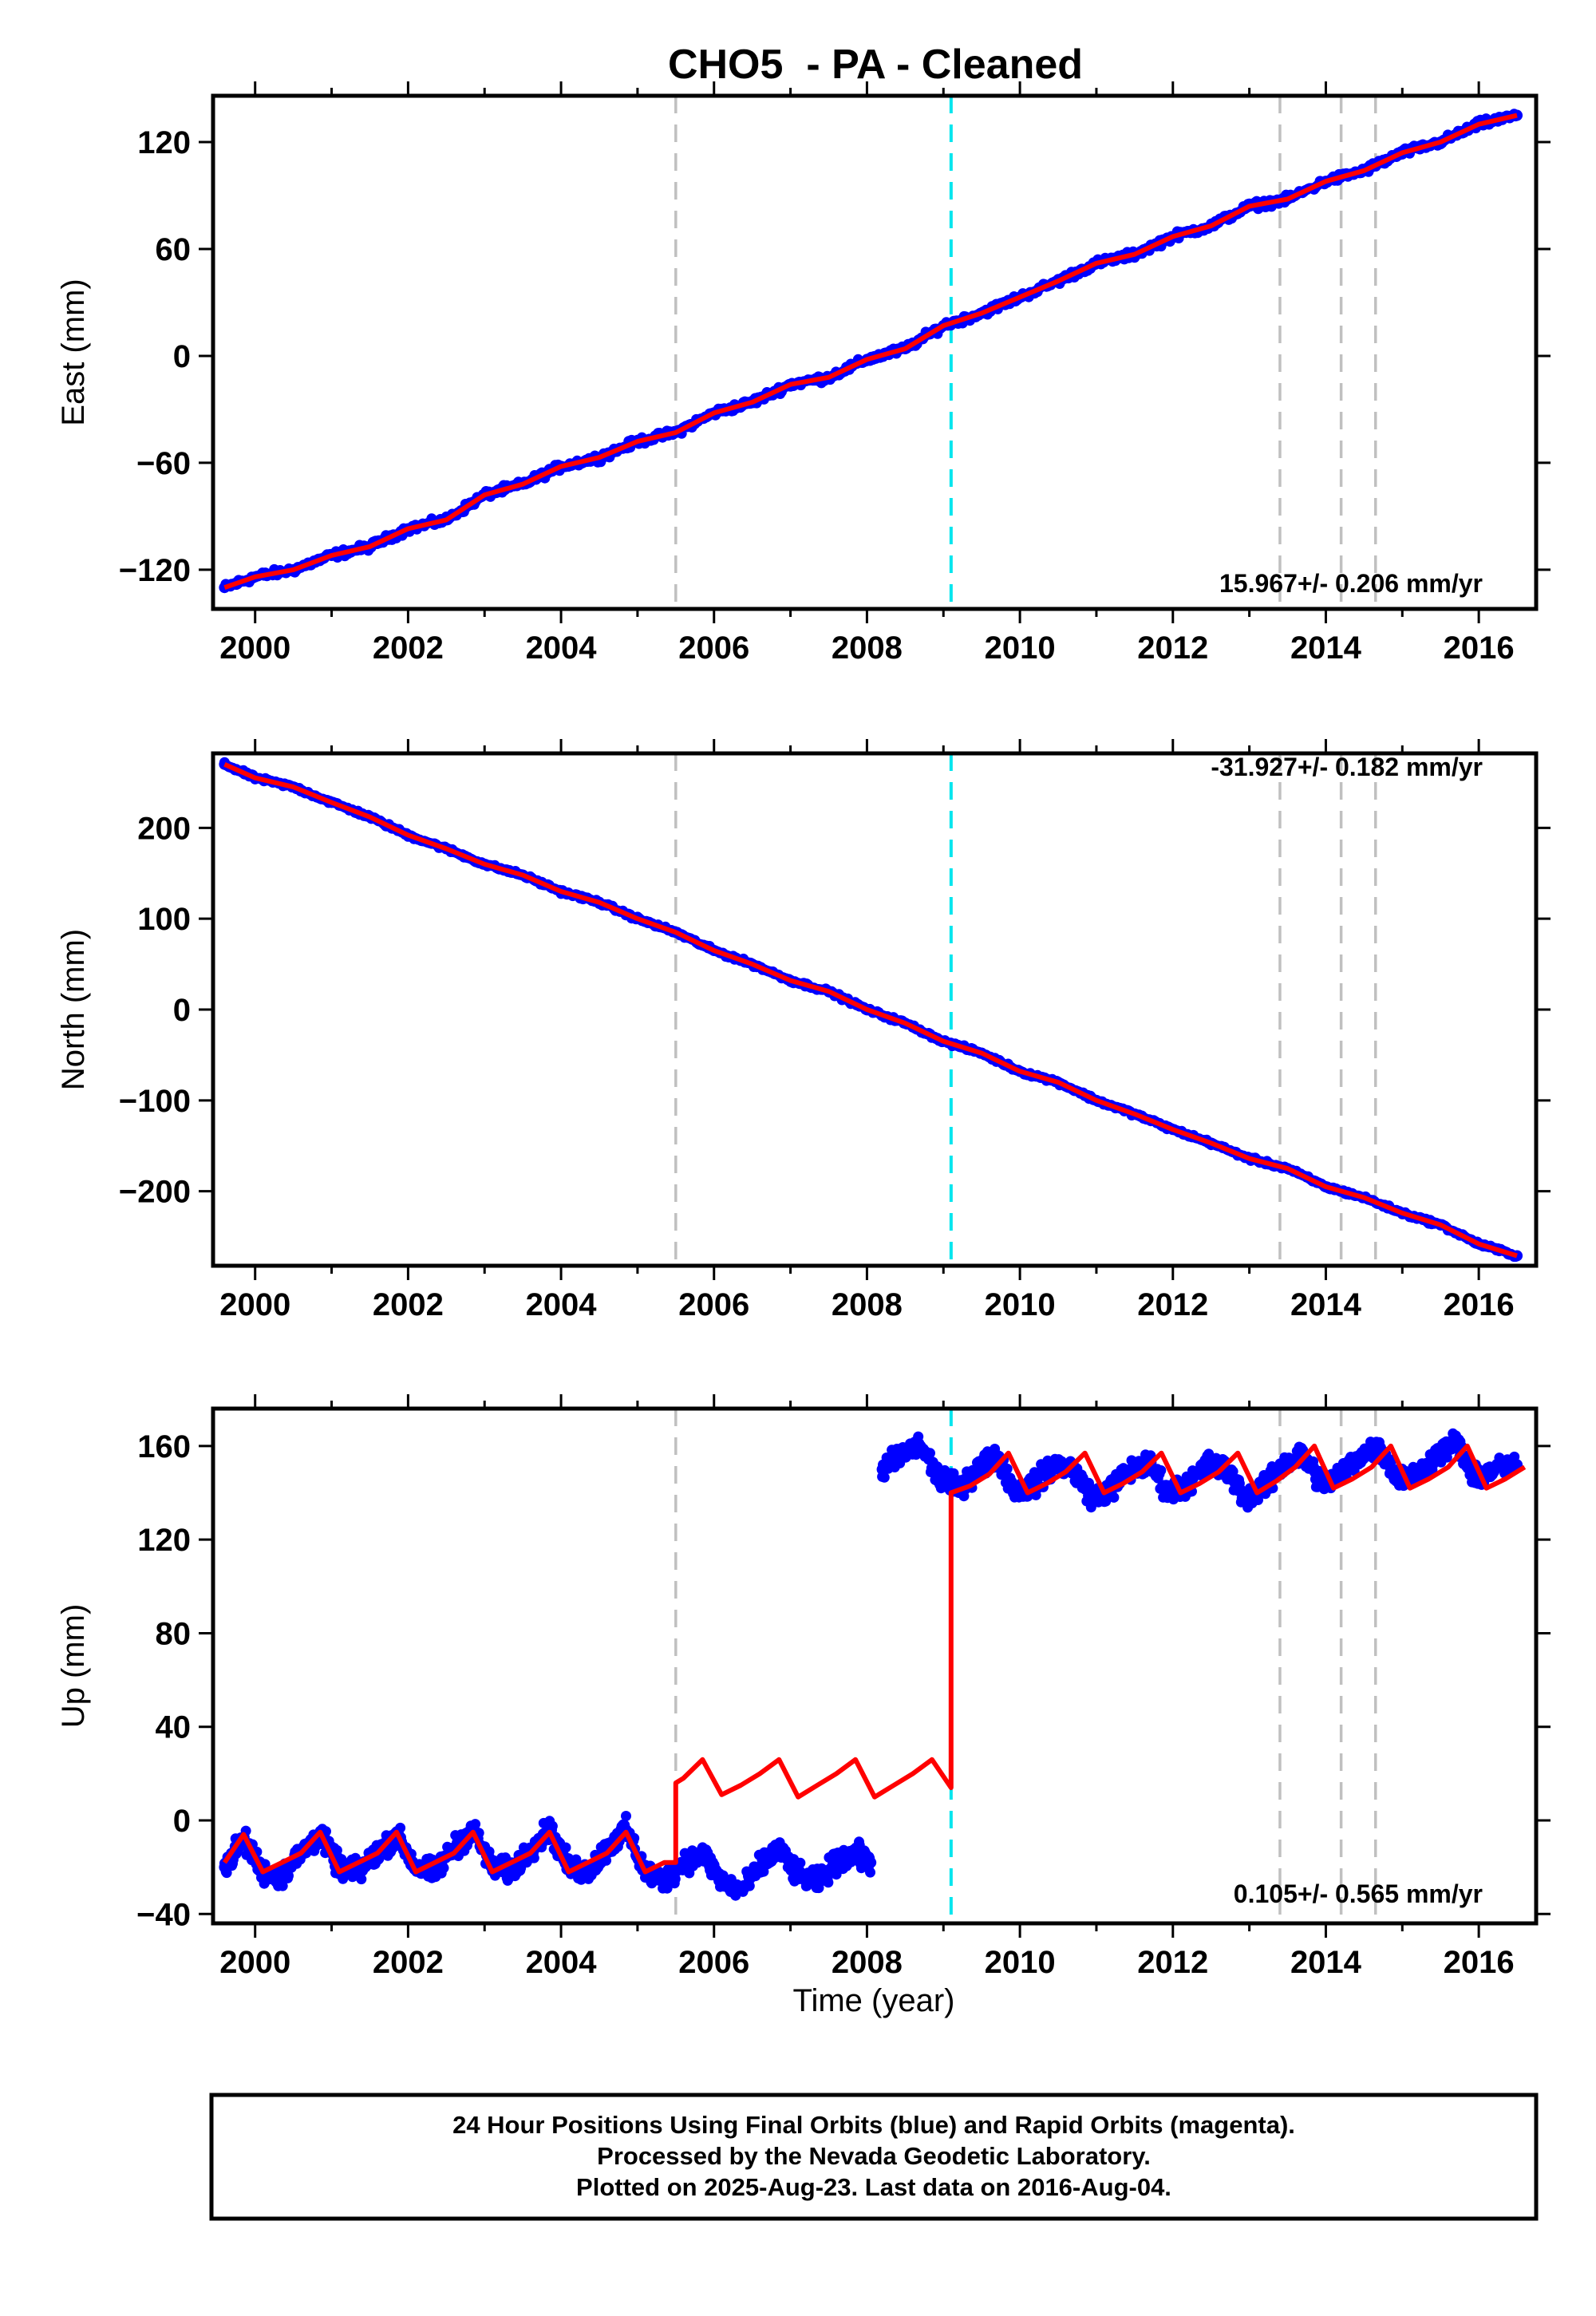 The image size is (1596, 2316). Describe the element at coordinates (174, 1633) in the screenshot. I see `up-y-tick-label: 80` at that location.